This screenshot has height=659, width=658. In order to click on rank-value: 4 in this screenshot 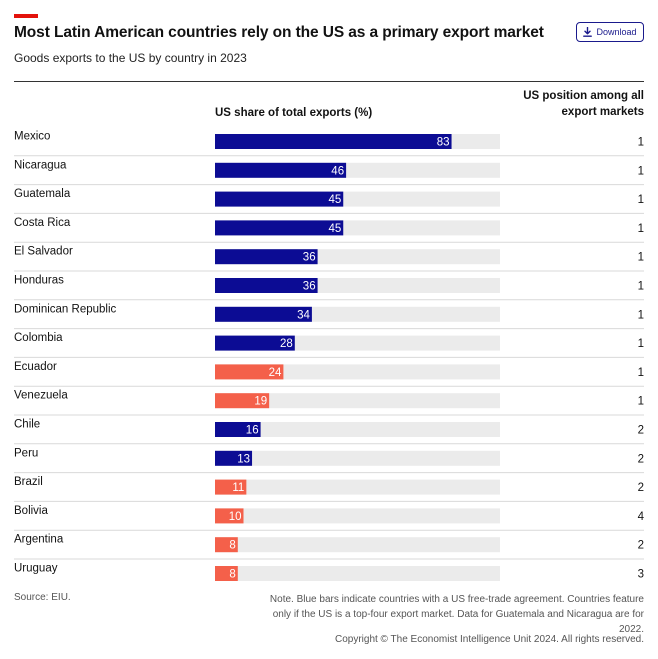, I will do `click(641, 517)`.